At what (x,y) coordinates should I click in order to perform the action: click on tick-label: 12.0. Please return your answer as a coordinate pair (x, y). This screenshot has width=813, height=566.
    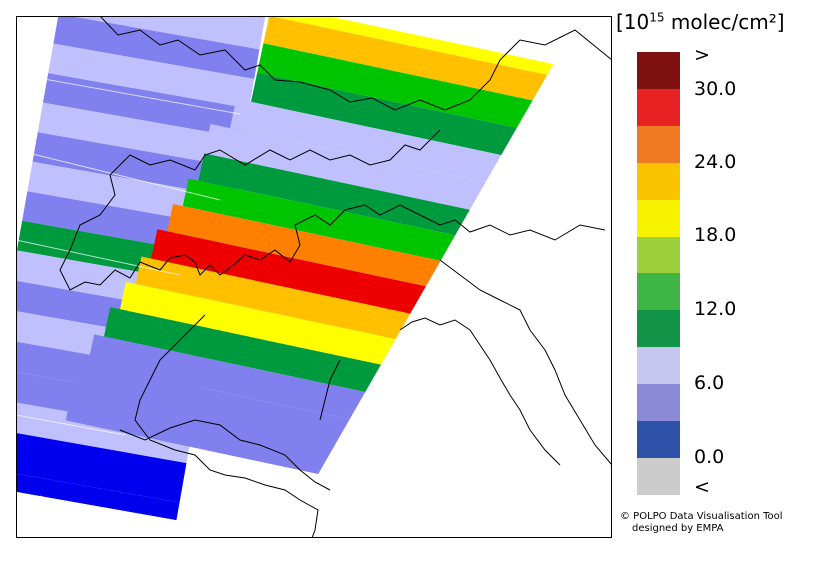
    Looking at the image, I should click on (715, 309).